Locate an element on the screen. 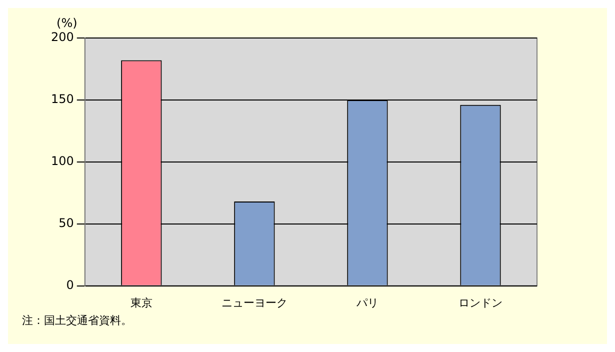  y-tick-label: 50 is located at coordinates (66, 223).